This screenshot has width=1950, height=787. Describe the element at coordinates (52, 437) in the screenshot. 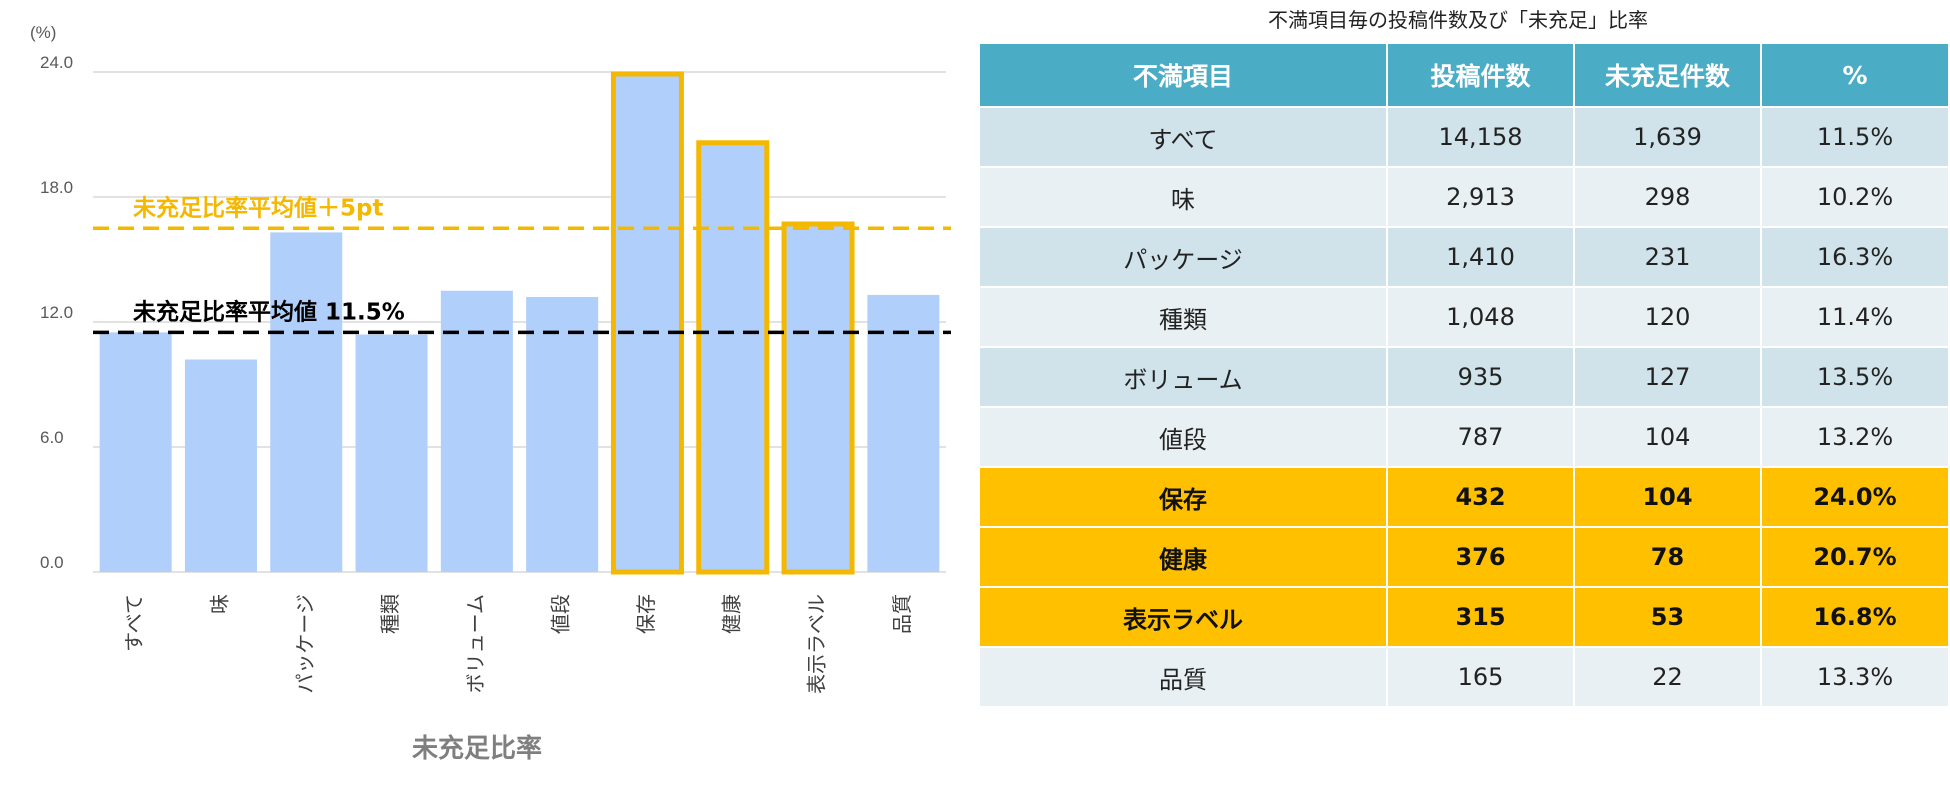

I see `y-tick-label: 6.0` at that location.